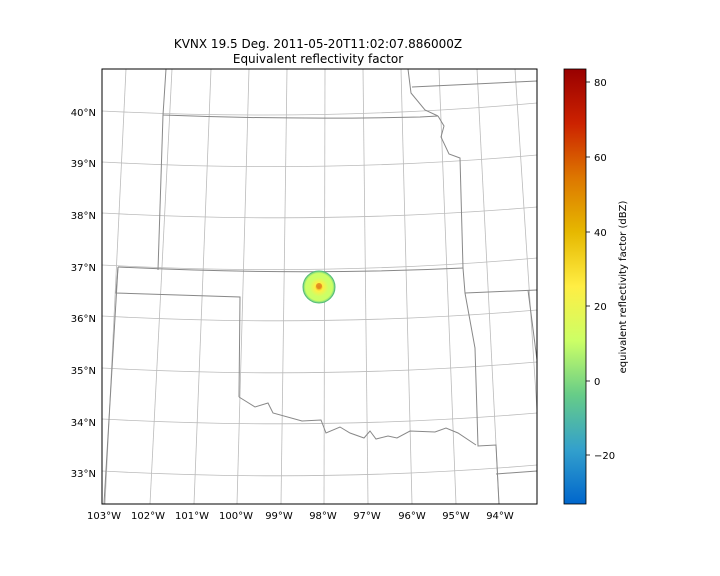  What do you see at coordinates (323, 516) in the screenshot?
I see `x-tick-label: 98°W` at bounding box center [323, 516].